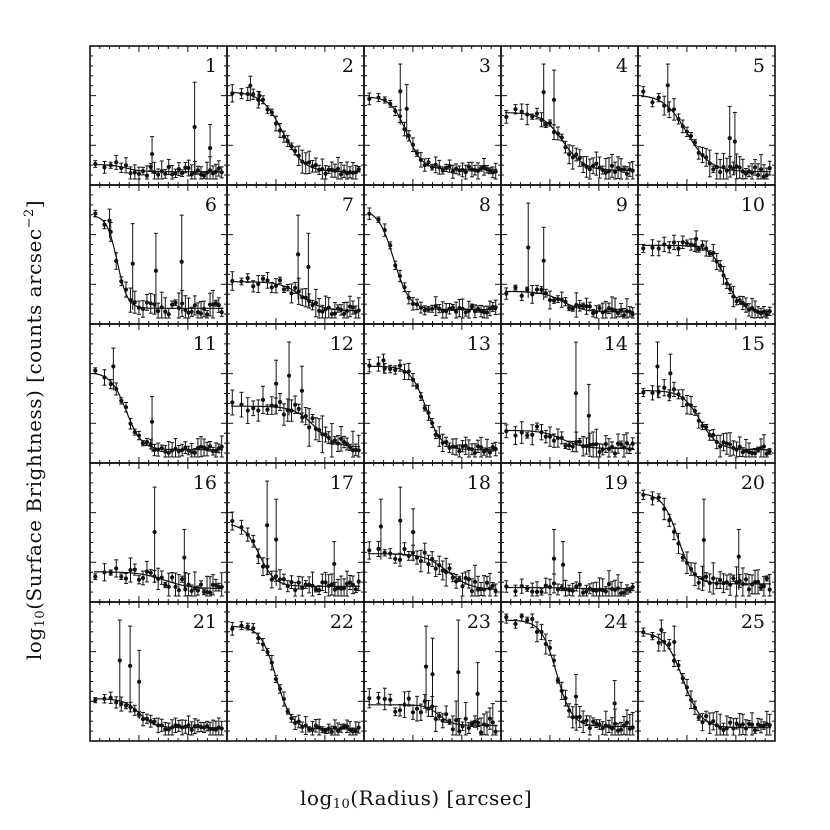  Describe the element at coordinates (569, 532) in the screenshot. I see `panel: 19` at that location.